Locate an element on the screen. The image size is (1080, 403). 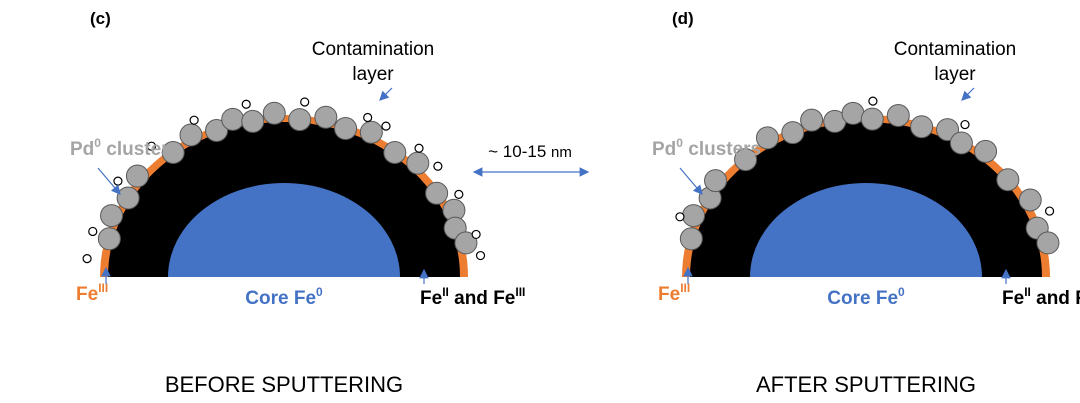
scale-unit: nm is located at coordinates (561, 152).